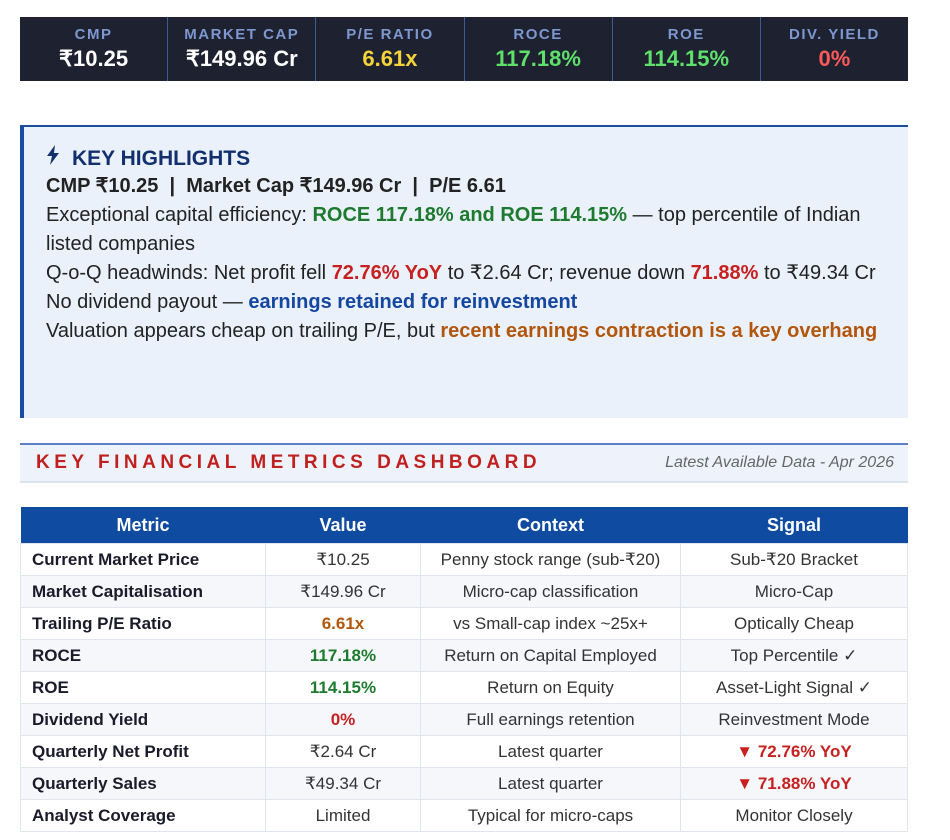 This screenshot has width=950, height=840. I want to click on cell-value: Limited, so click(343, 815).